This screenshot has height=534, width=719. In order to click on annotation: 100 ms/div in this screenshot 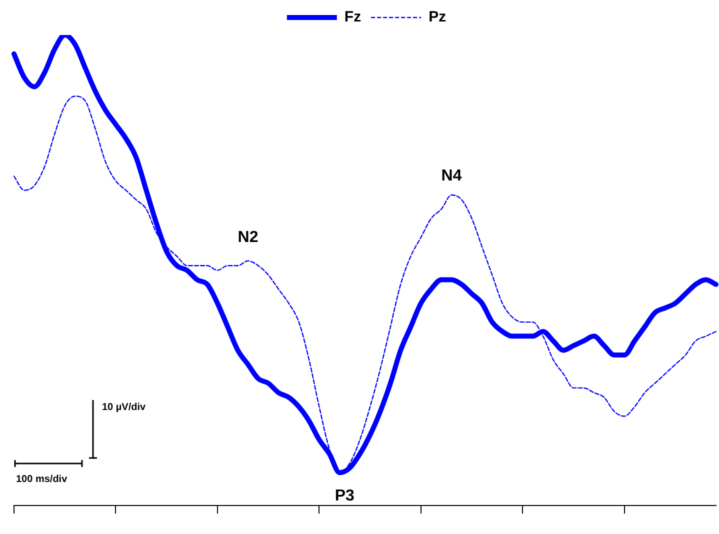, I will do `click(42, 479)`.